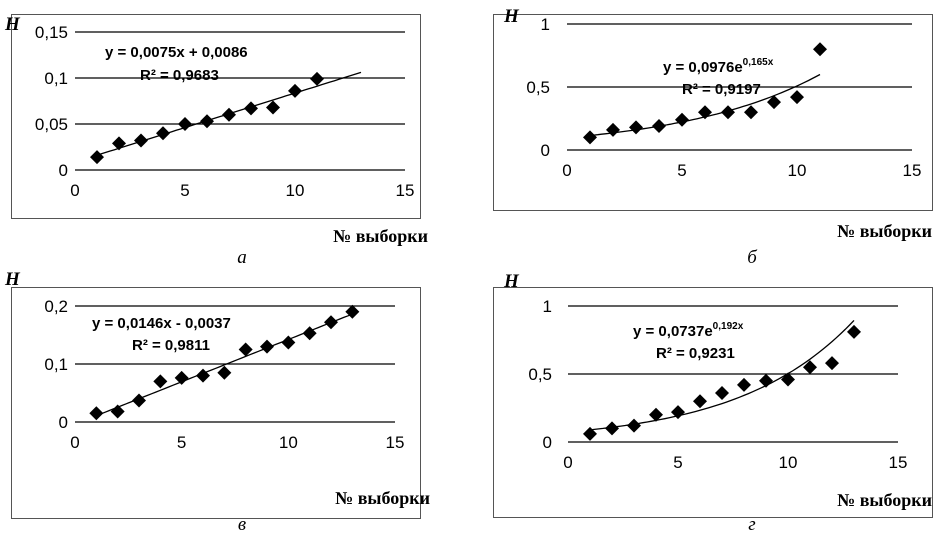  What do you see at coordinates (242, 257) in the screenshot?
I see `panel-caption: а` at bounding box center [242, 257].